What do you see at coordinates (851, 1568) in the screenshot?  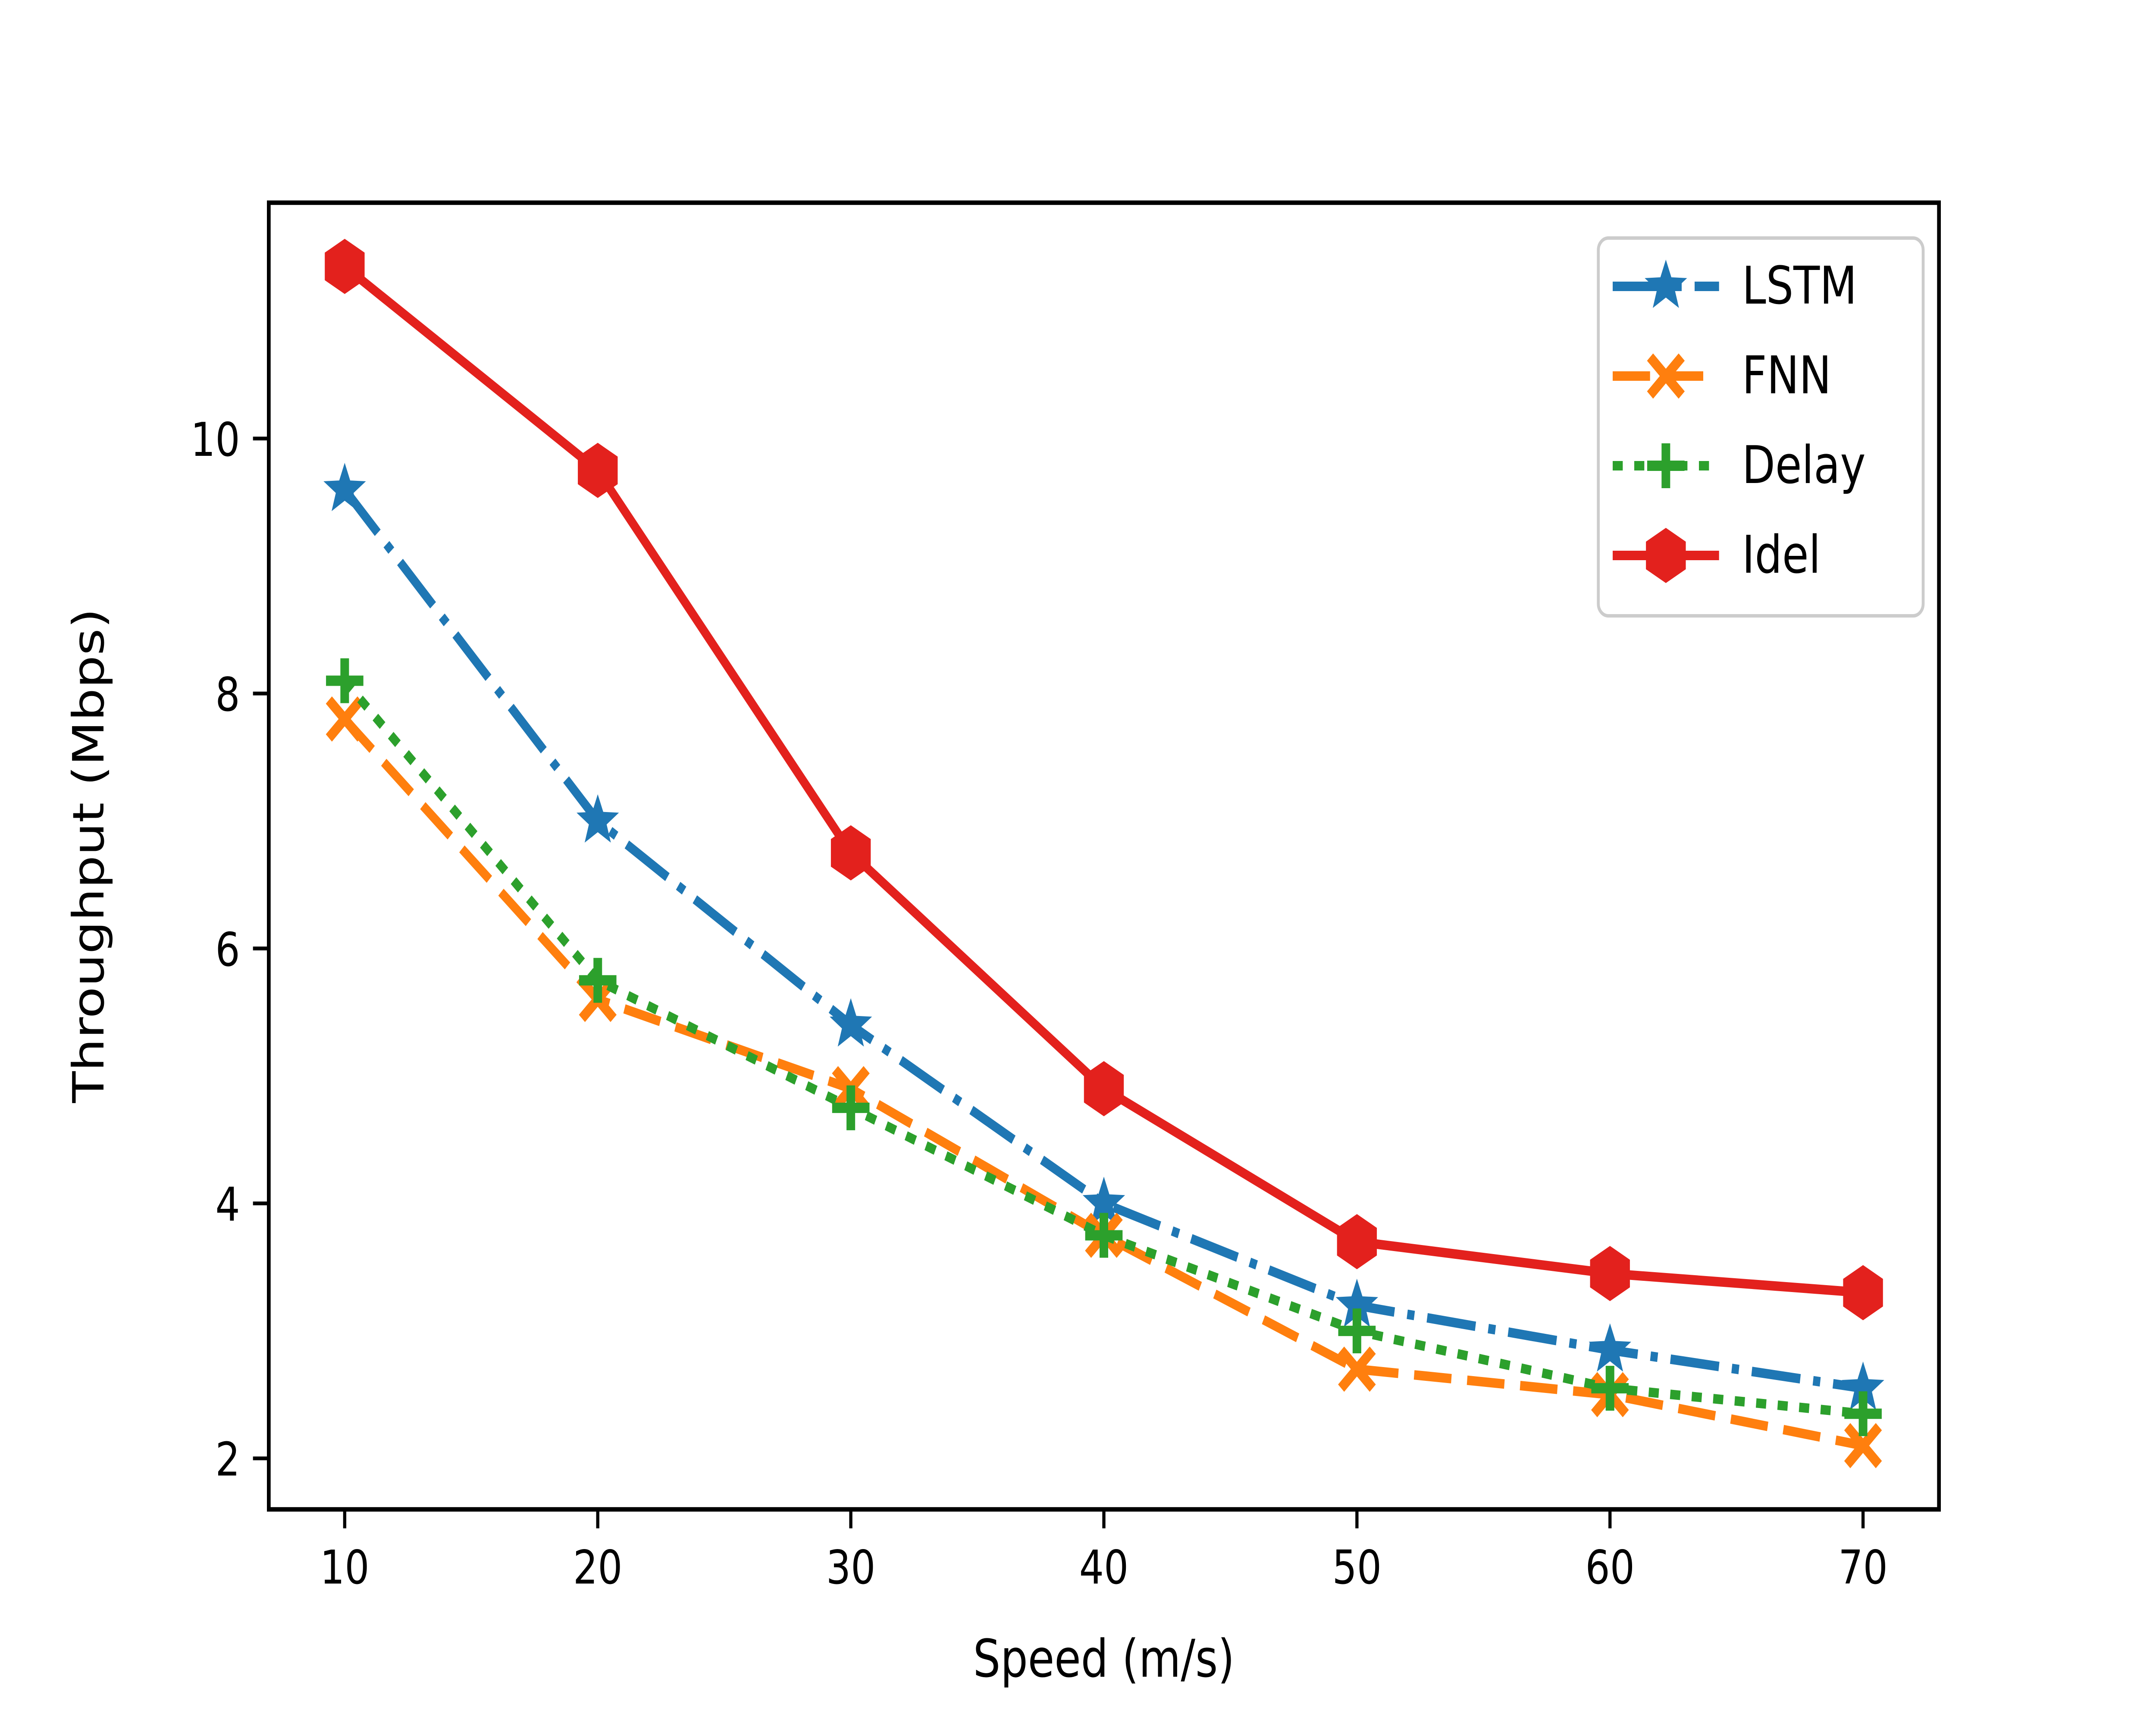 I see `x-tick-label-30: 30` at bounding box center [851, 1568].